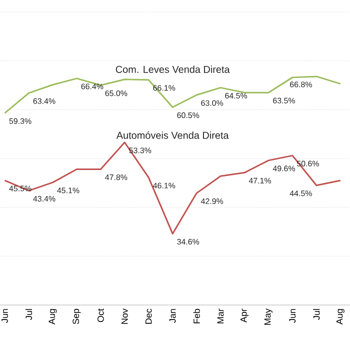 Image resolution: width=350 pixels, height=350 pixels. I want to click on series-label: Com. Leves Venda Direta, so click(173, 69).